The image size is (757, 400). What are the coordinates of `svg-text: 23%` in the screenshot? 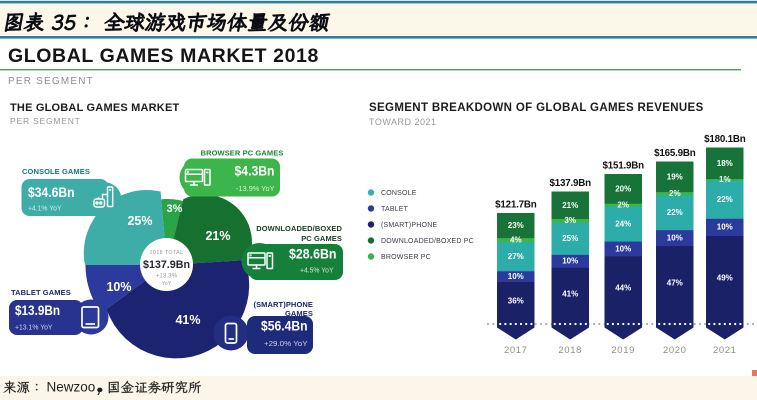 It's located at (516, 225).